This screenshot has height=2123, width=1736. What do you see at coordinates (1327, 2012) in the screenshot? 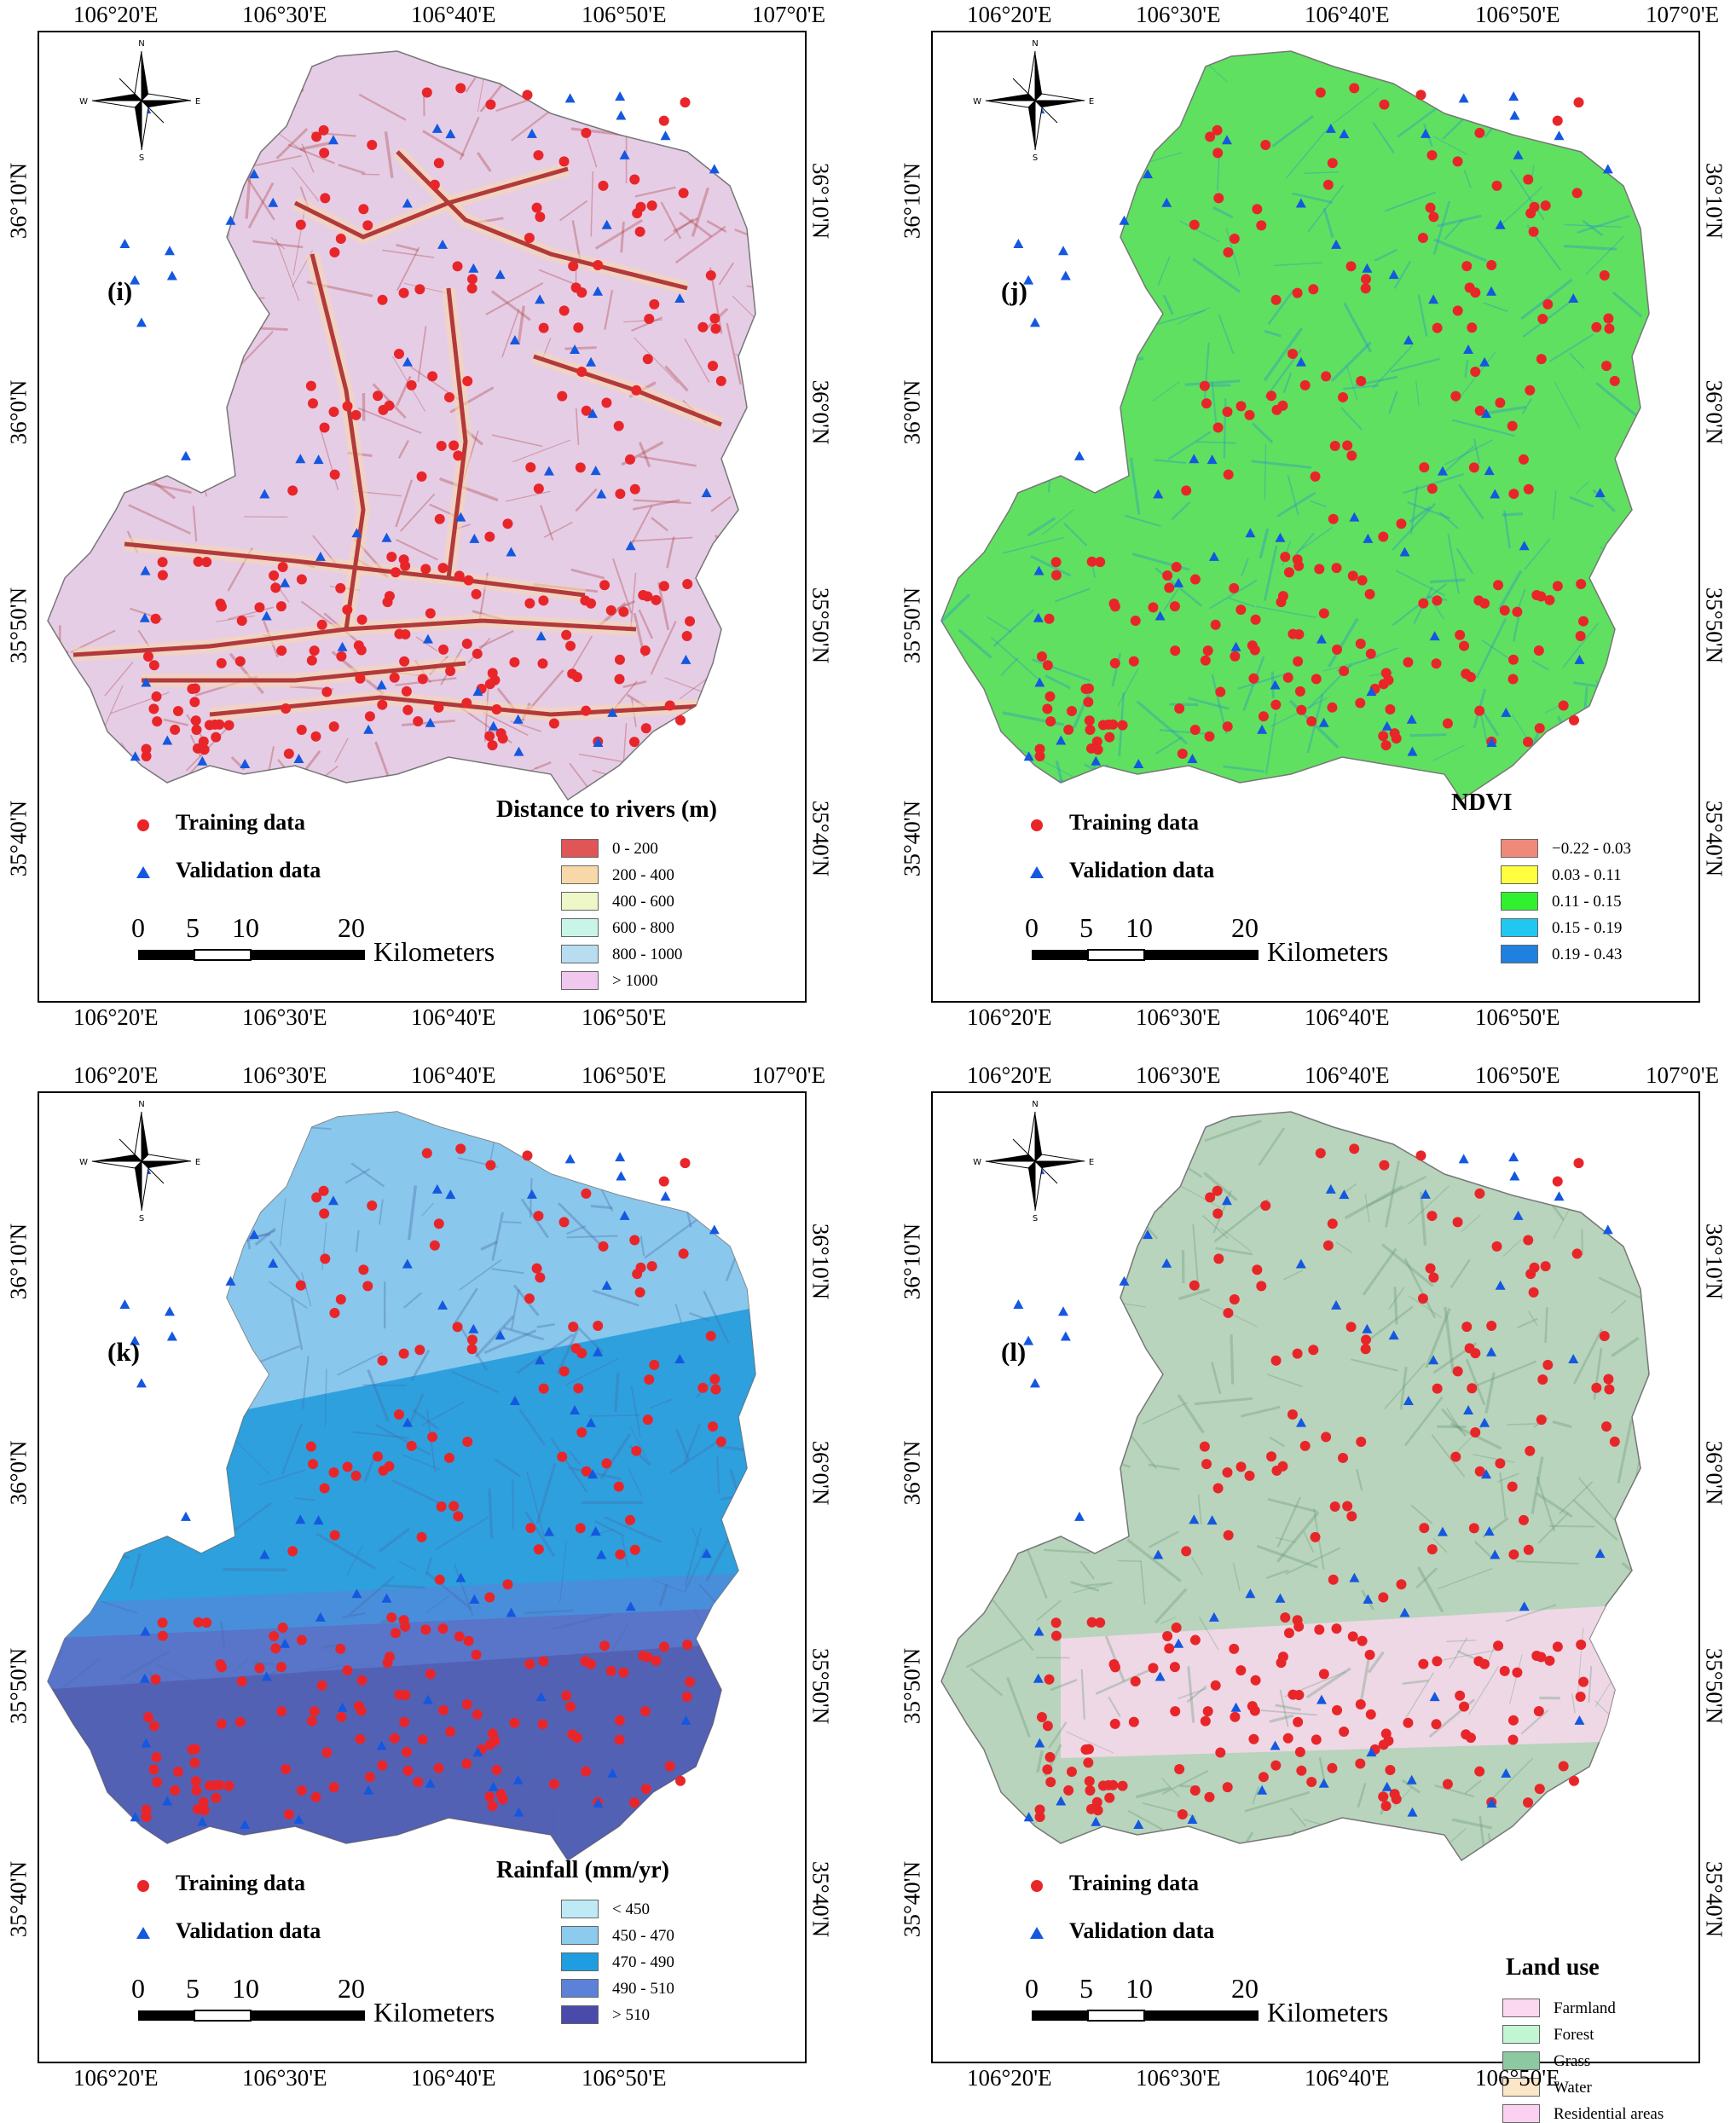
I see `scale-unit: Kilometers` at bounding box center [1327, 2012].